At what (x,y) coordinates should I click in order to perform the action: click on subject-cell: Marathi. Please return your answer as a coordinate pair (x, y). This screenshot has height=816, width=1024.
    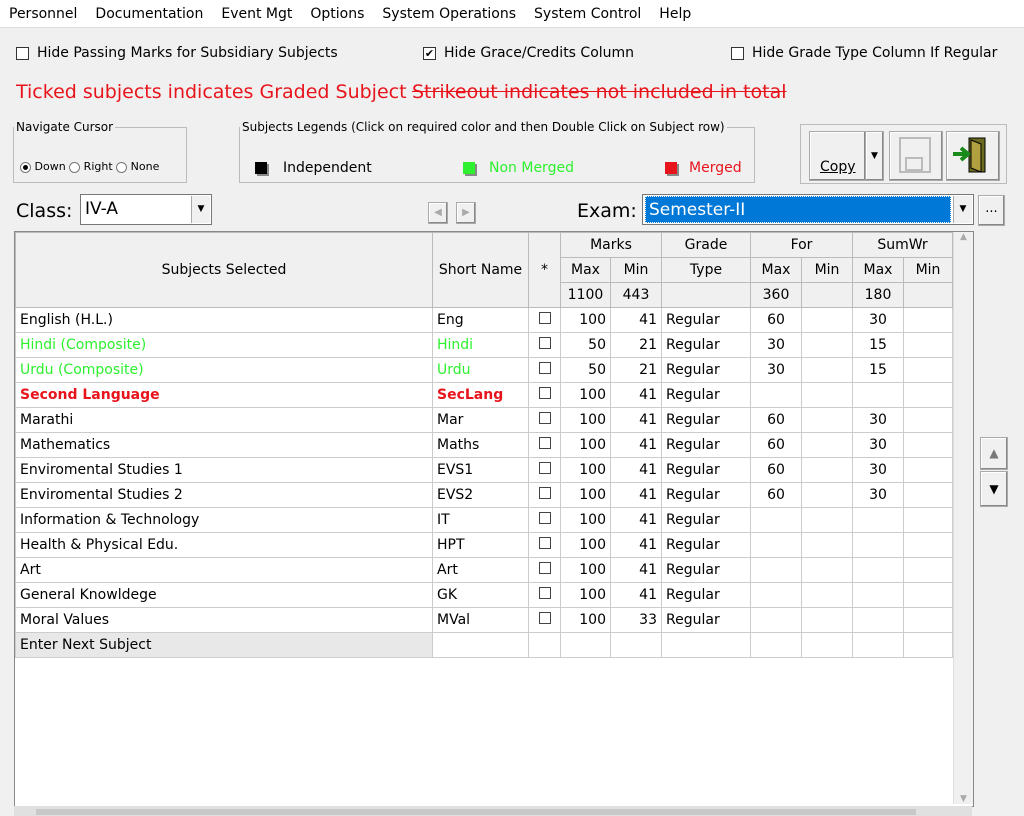
    Looking at the image, I should click on (224, 420).